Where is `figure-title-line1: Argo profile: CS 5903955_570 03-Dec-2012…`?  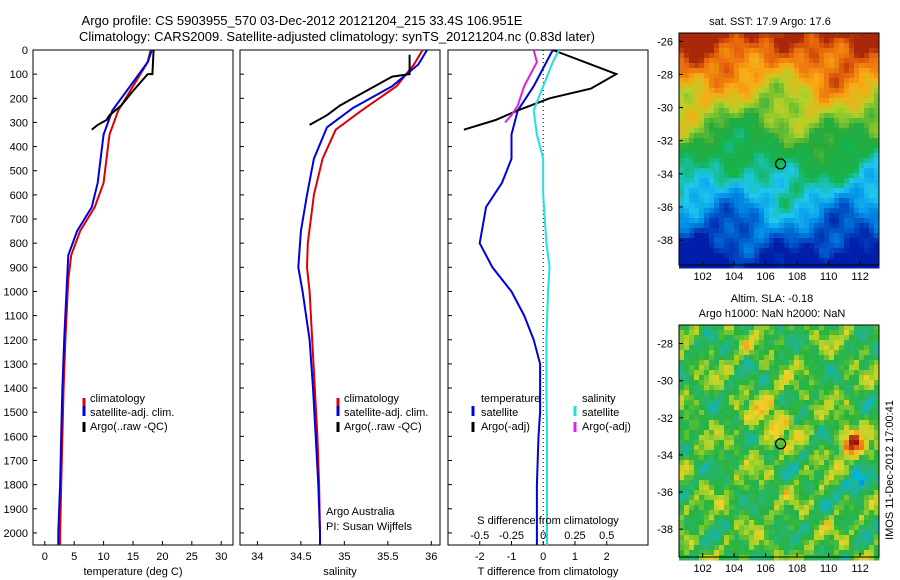
figure-title-line1: Argo profile: CS 5903955_570 03-Dec-2012… is located at coordinates (302, 20).